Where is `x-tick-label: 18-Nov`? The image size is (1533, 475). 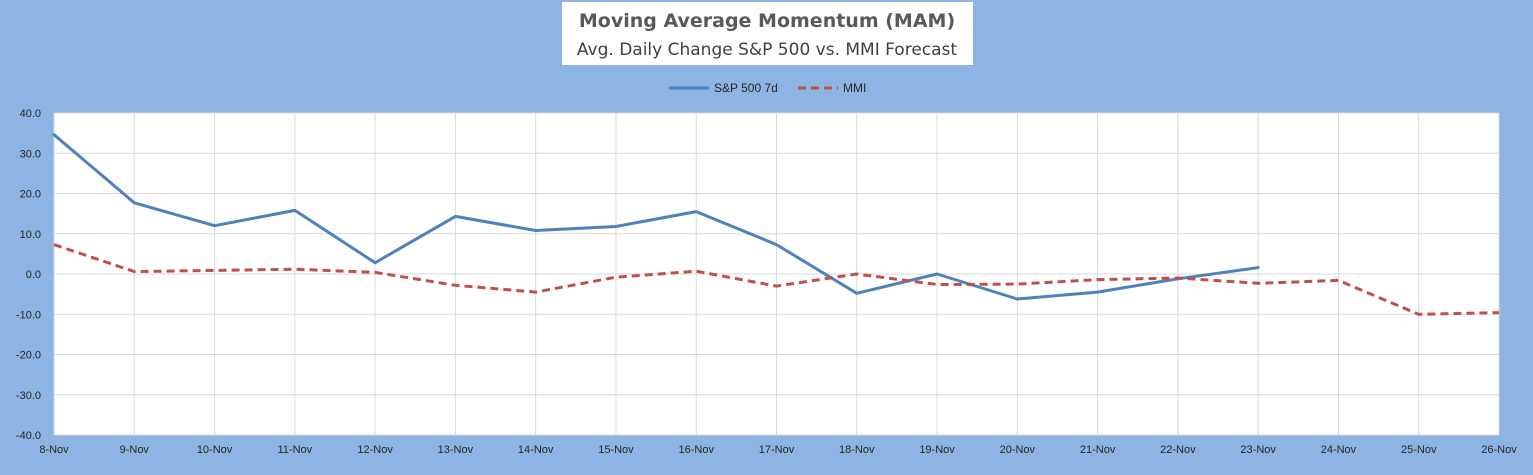 x-tick-label: 18-Nov is located at coordinates (857, 450).